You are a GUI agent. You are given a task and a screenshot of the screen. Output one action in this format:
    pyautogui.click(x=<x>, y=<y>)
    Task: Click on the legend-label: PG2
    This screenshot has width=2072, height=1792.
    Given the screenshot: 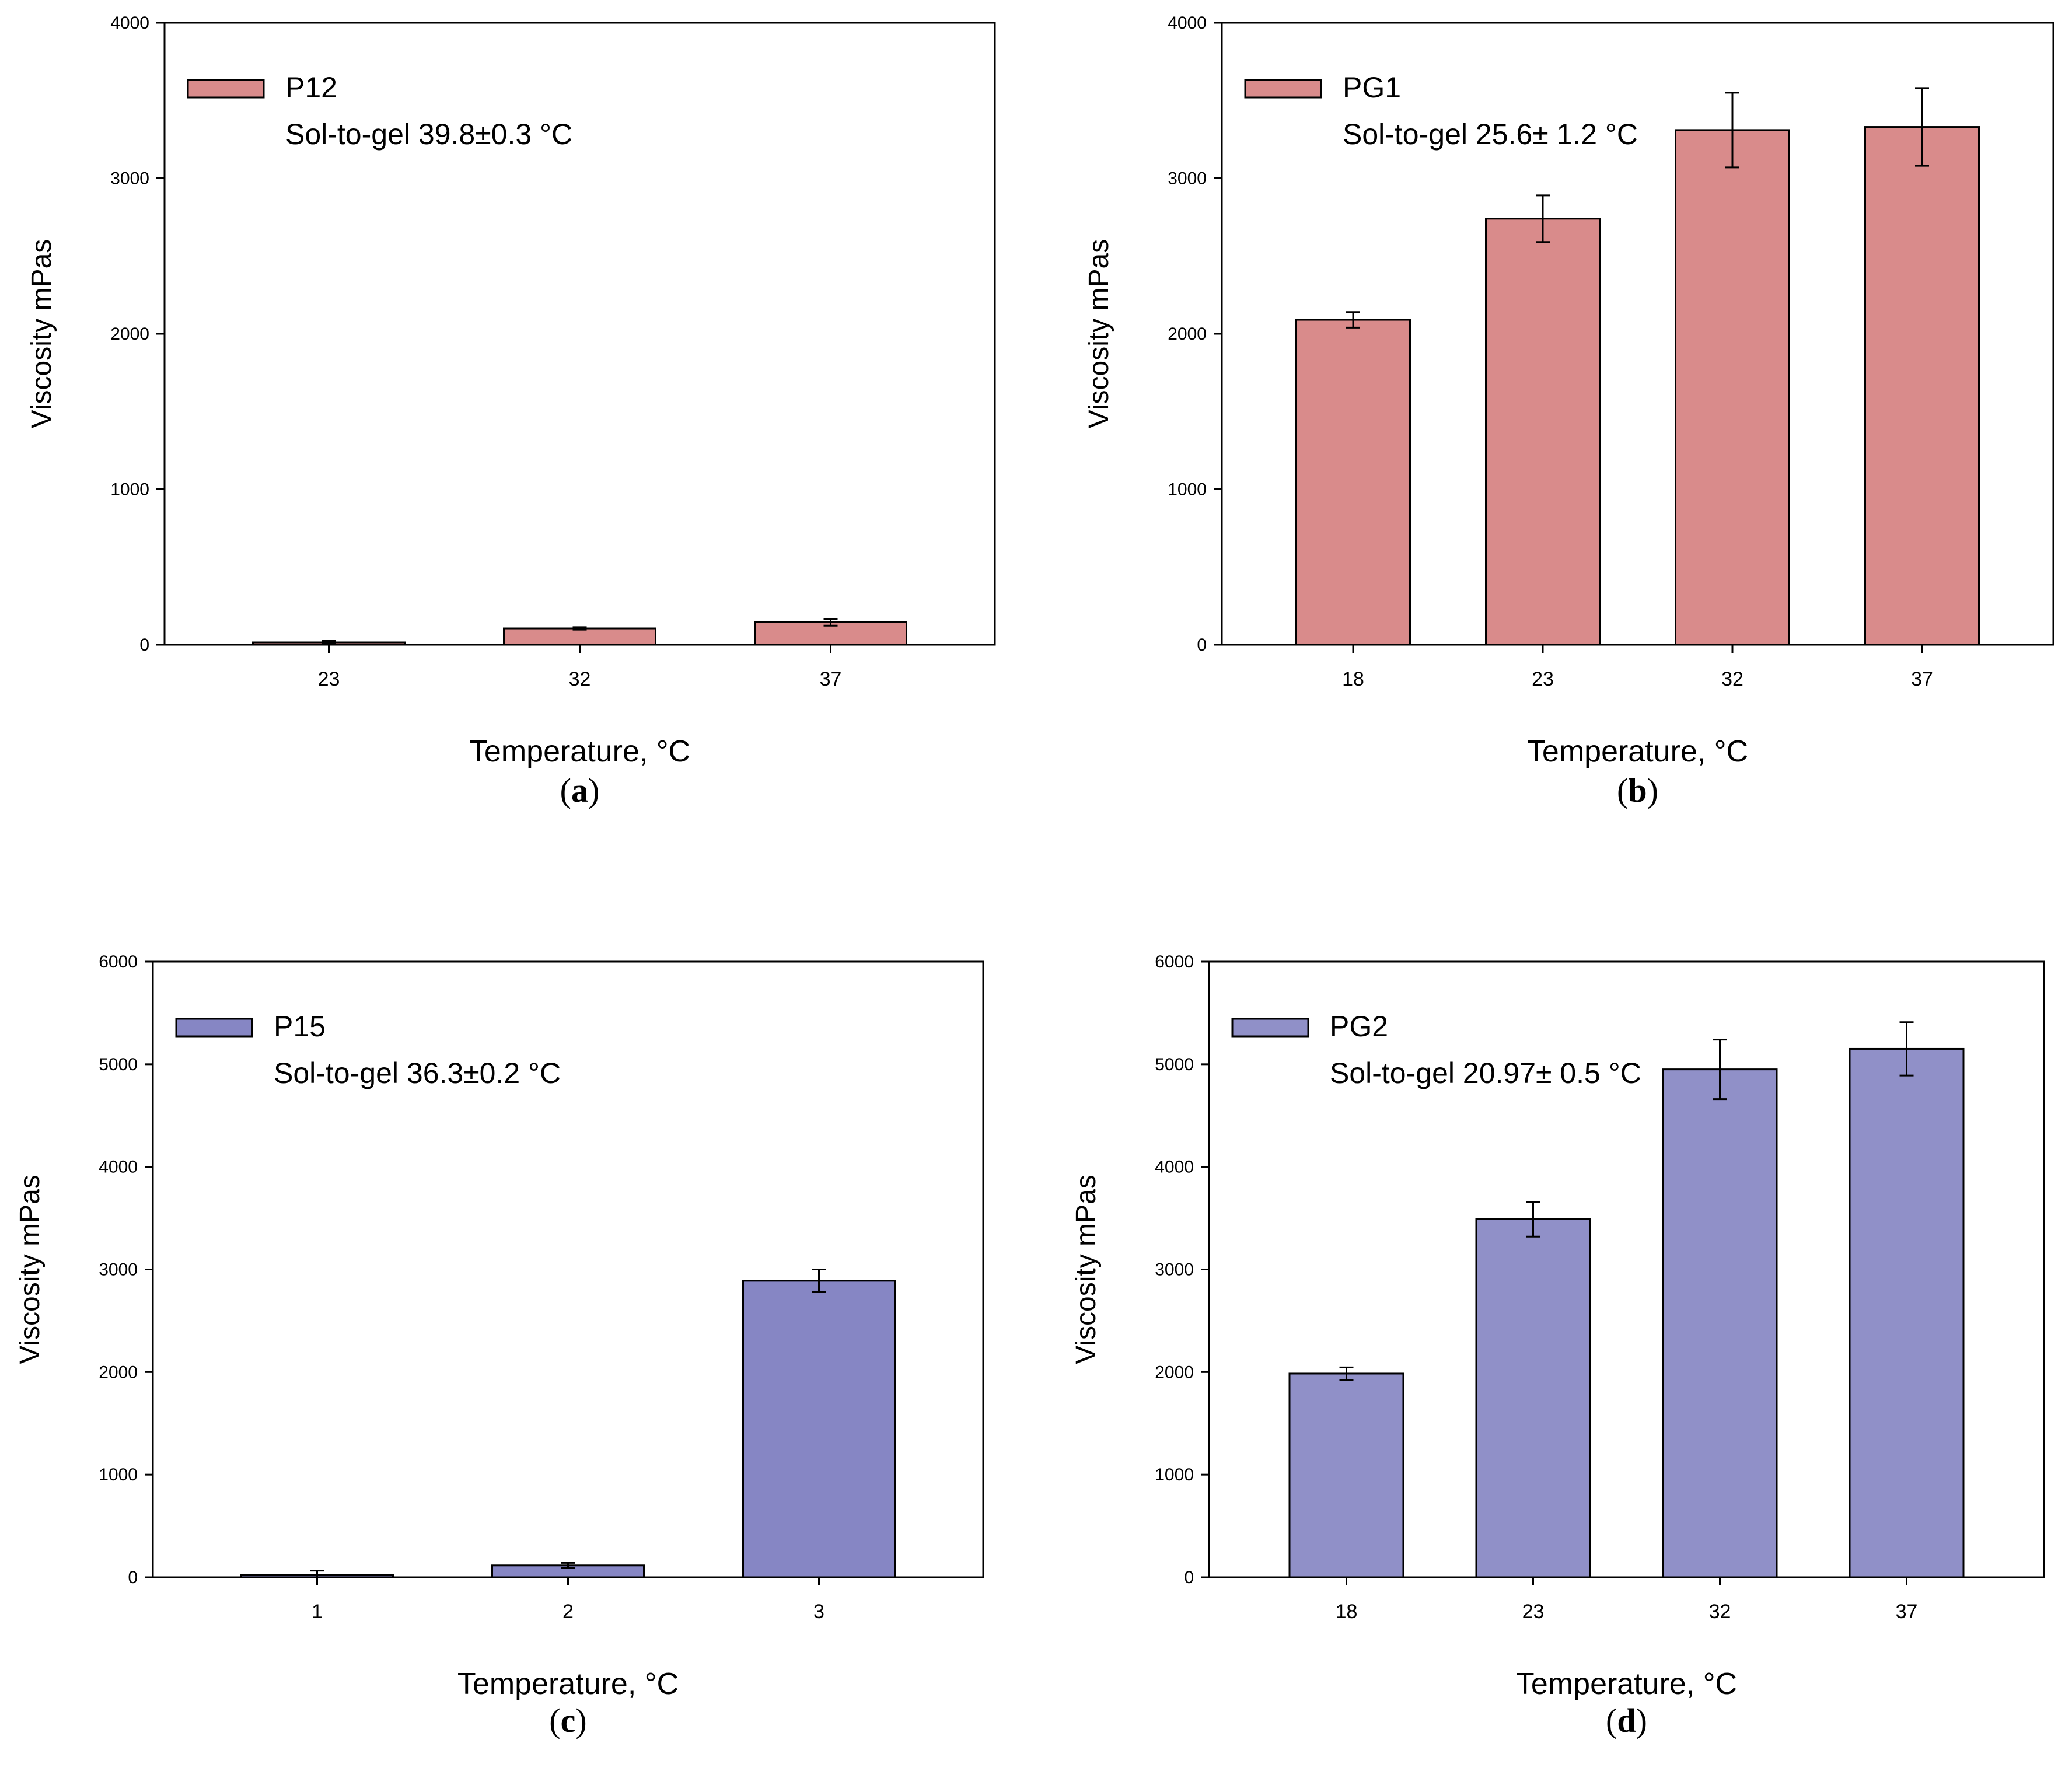 What is the action you would take?
    pyautogui.click(x=1359, y=1027)
    